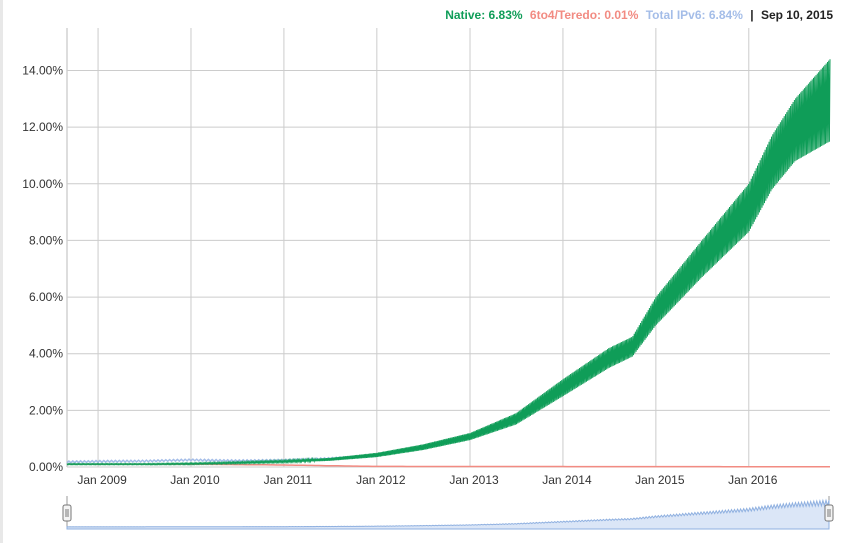 This screenshot has width=841, height=543. What do you see at coordinates (67, 513) in the screenshot?
I see `navigator-left-handle` at bounding box center [67, 513].